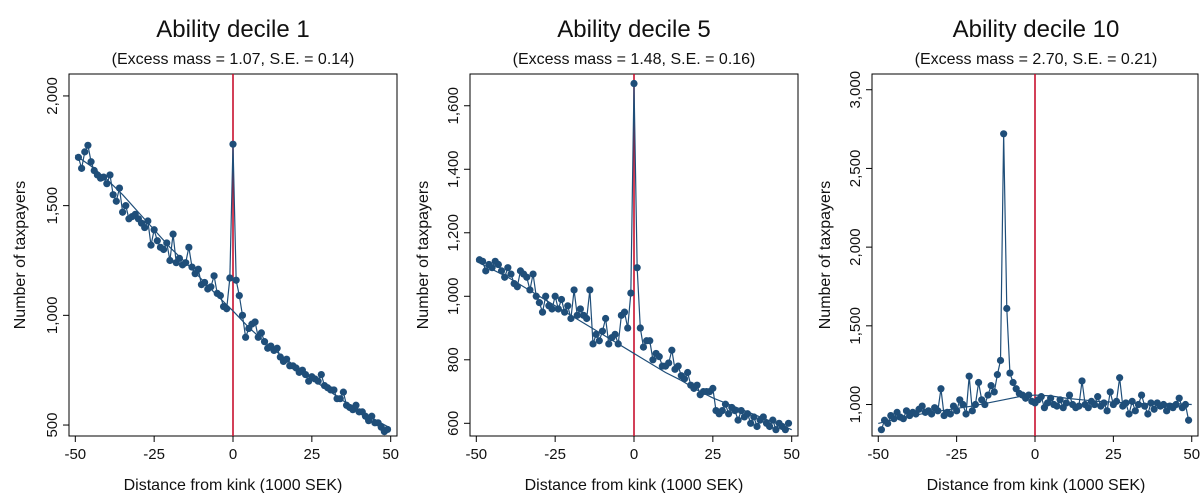 The width and height of the screenshot is (1200, 493). Describe the element at coordinates (878, 454) in the screenshot. I see `x-tick-label-3: -50` at that location.